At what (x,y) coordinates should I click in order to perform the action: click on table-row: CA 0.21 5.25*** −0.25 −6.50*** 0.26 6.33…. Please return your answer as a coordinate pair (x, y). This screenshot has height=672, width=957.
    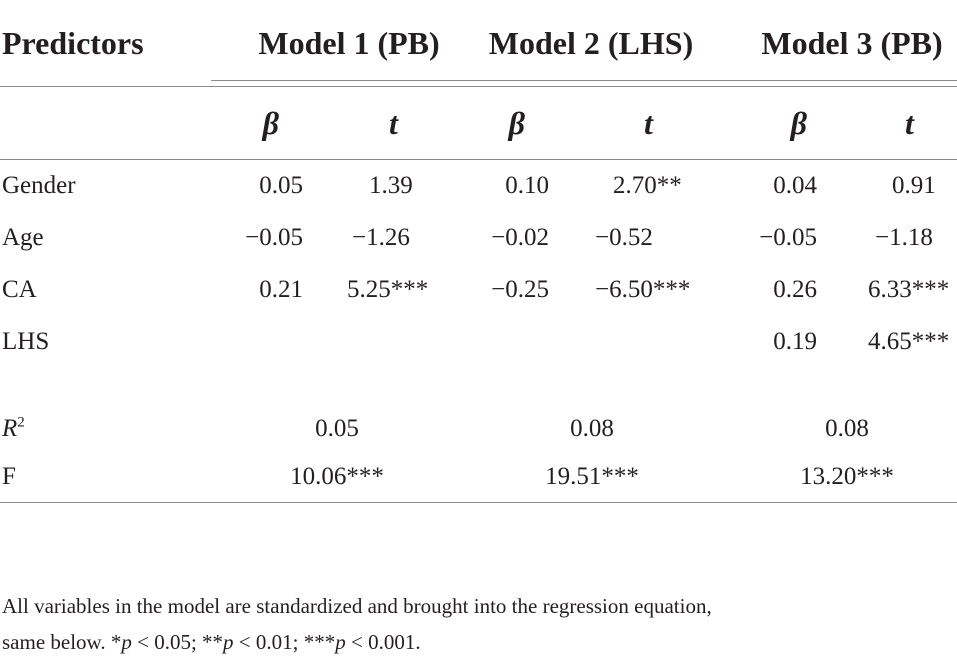
    Looking at the image, I should click on (478, 290).